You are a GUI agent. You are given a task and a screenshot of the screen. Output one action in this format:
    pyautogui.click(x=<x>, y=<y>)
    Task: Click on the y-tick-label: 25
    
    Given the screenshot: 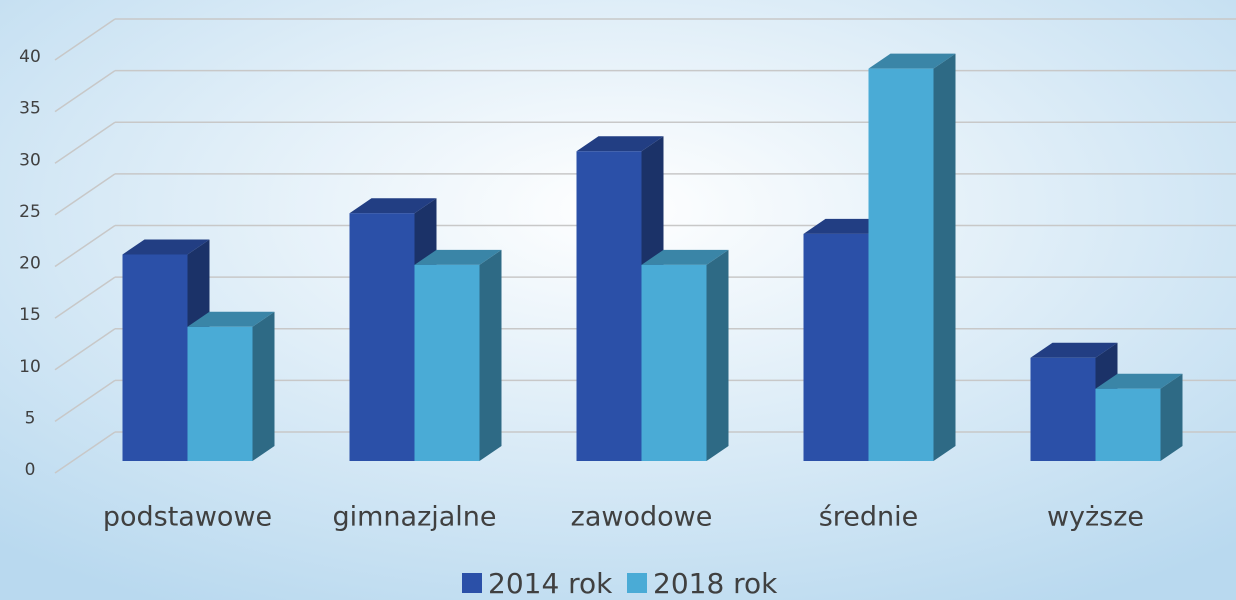 What is the action you would take?
    pyautogui.click(x=30, y=212)
    